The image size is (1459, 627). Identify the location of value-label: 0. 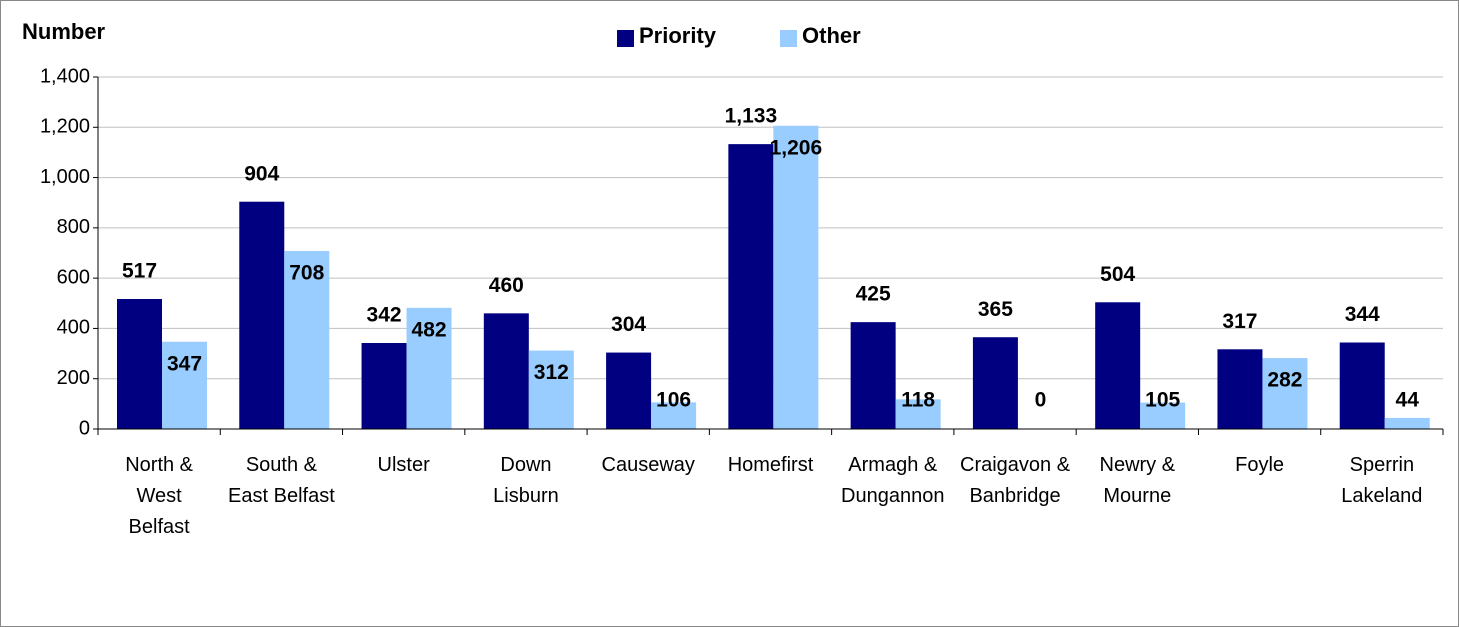
(1041, 400).